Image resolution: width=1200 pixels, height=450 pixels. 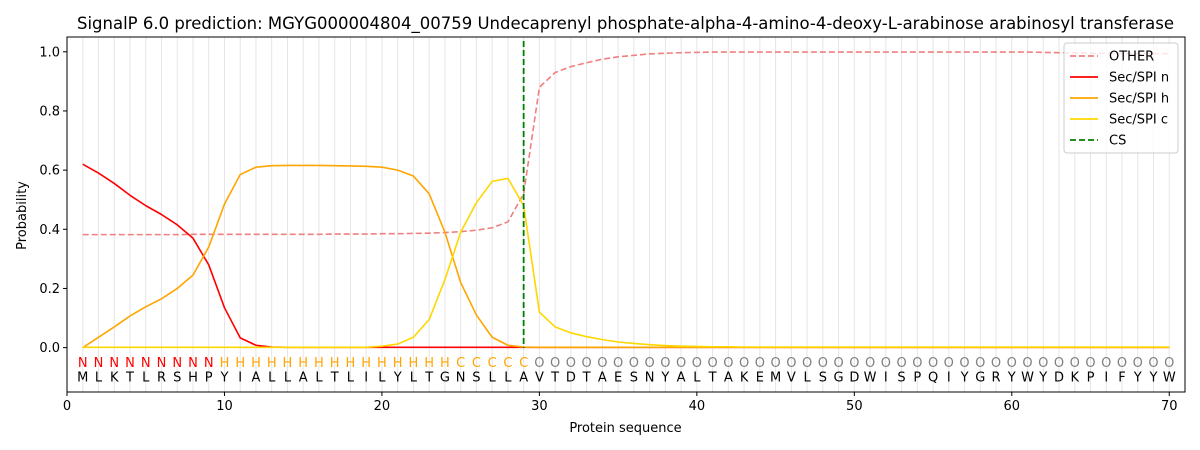 What do you see at coordinates (775, 378) in the screenshot?
I see `sequence-letter: M` at bounding box center [775, 378].